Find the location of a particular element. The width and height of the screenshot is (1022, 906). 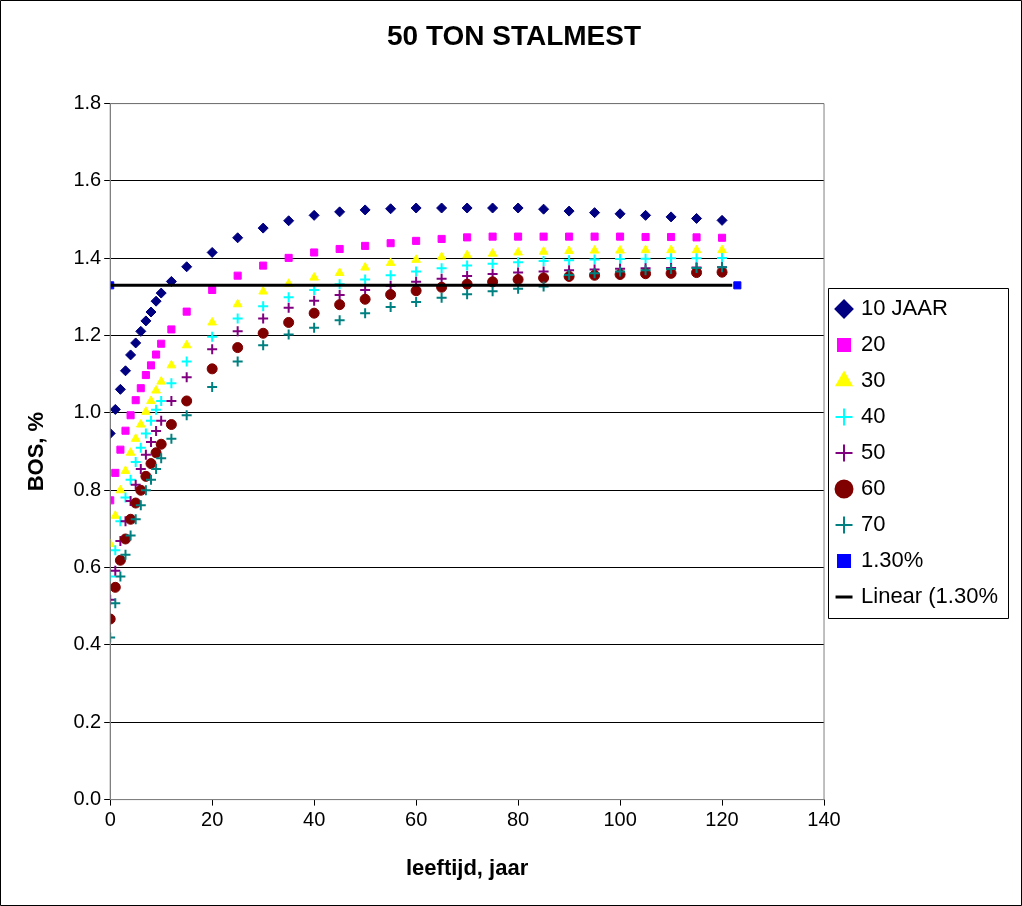

y-tick-label: 1.6 is located at coordinates (87, 179).